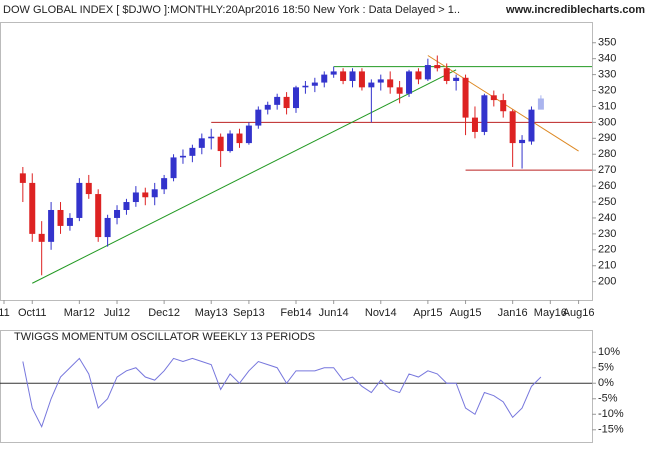 The width and height of the screenshot is (650, 450). I want to click on x-tick-label: Apr15, so click(427, 313).